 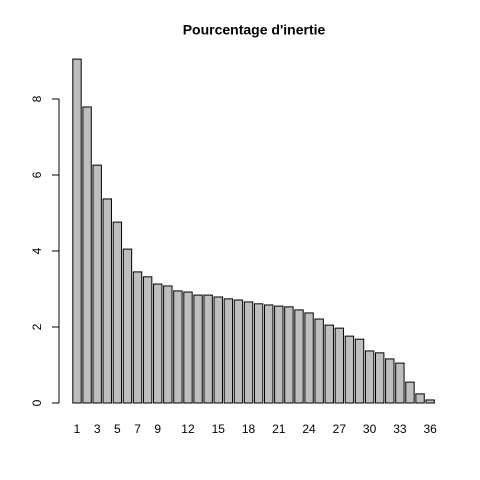 I want to click on x-tick-label: 3, so click(x=97, y=429).